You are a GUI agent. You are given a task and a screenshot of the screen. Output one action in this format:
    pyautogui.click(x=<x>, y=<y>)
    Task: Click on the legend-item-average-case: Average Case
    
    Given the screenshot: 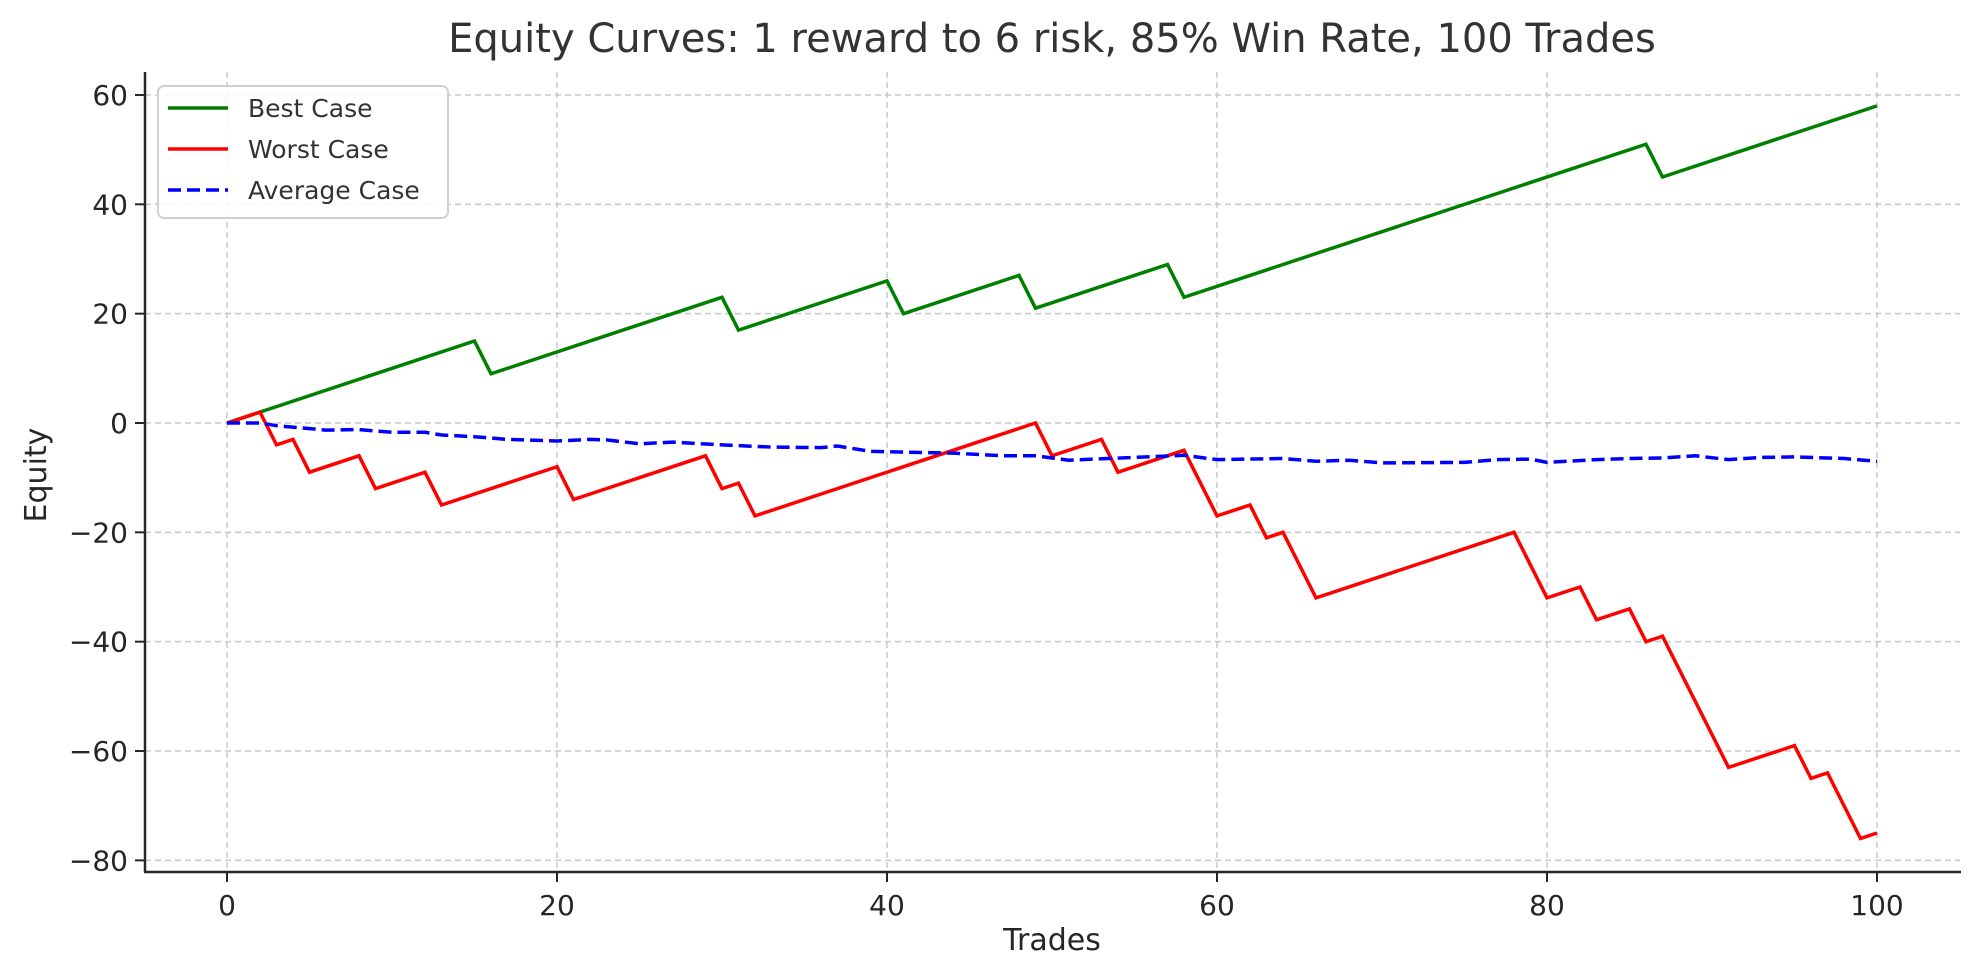 What is the action you would take?
    pyautogui.click(x=294, y=190)
    